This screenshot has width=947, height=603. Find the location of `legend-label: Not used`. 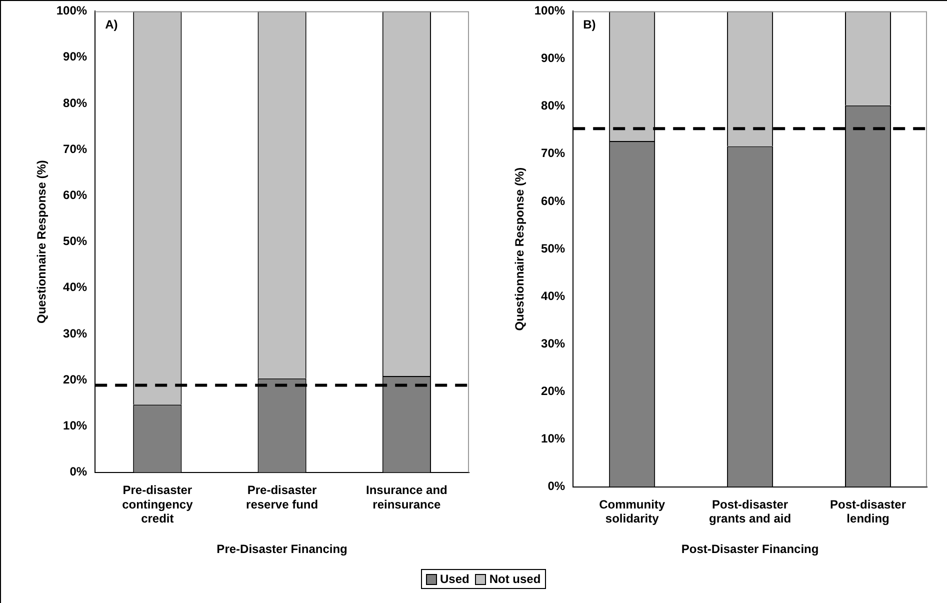

legend-label: Not used is located at coordinates (514, 579).